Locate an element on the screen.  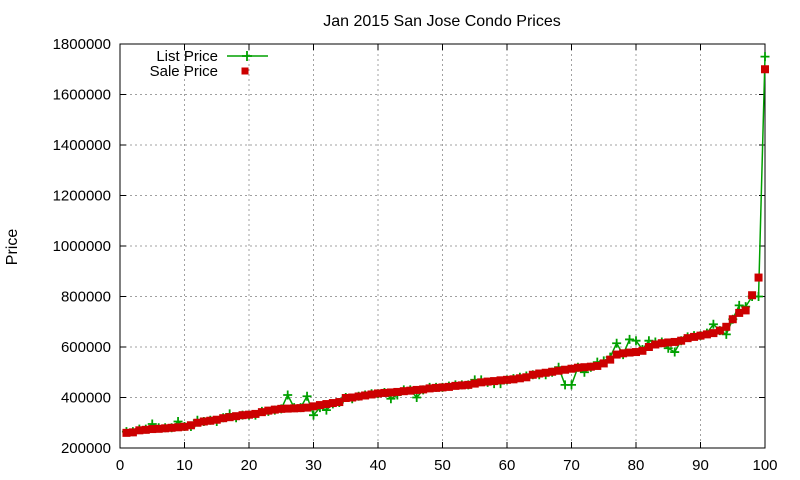
y-tick-label: 1200000 is located at coordinates (82, 196).